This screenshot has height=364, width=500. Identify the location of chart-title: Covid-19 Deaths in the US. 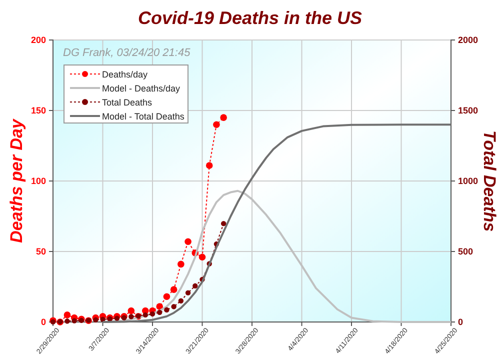
(250, 18).